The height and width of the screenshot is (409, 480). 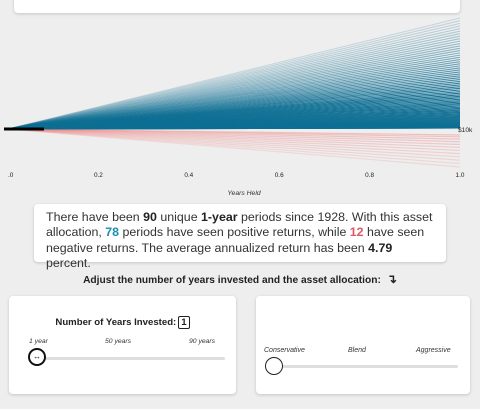 What do you see at coordinates (150, 217) in the screenshot?
I see `unique-periods-count: 90` at bounding box center [150, 217].